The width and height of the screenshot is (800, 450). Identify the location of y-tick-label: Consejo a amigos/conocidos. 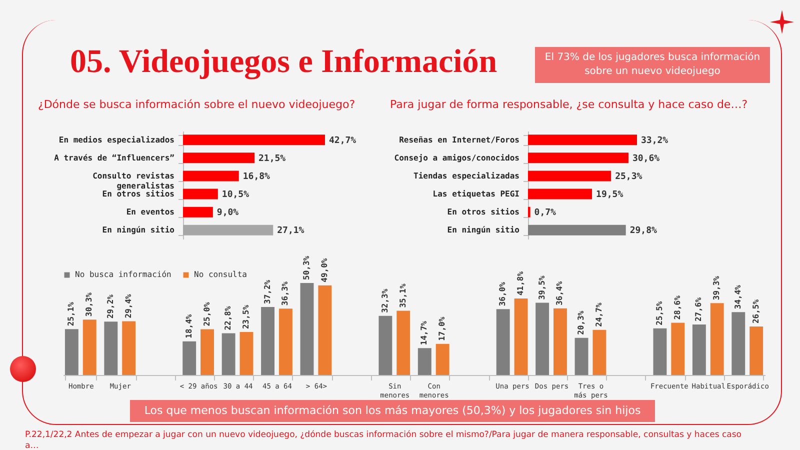
(457, 157).